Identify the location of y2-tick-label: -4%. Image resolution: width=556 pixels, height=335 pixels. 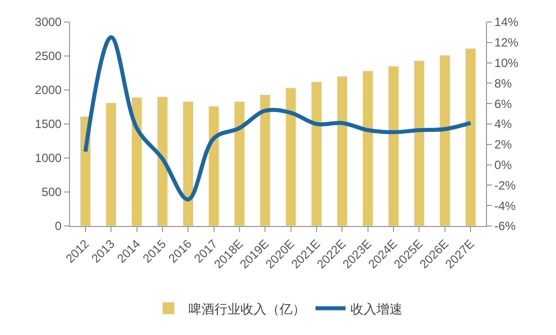
(505, 205).